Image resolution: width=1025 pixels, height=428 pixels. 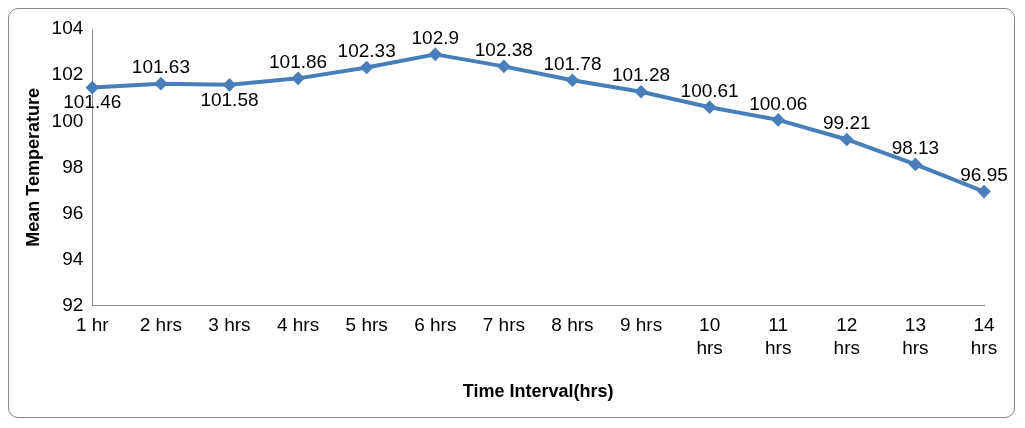 I want to click on data-label: 100.06, so click(x=778, y=103).